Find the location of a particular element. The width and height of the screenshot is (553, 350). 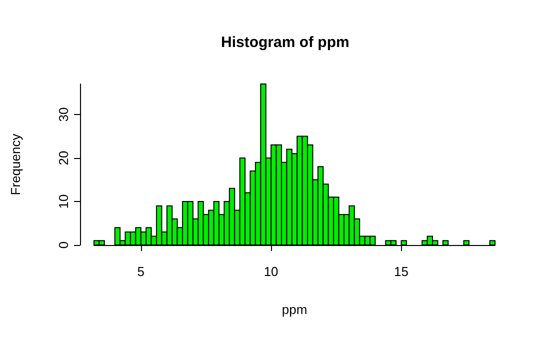

y-axis-title: Frequency is located at coordinates (15, 164).